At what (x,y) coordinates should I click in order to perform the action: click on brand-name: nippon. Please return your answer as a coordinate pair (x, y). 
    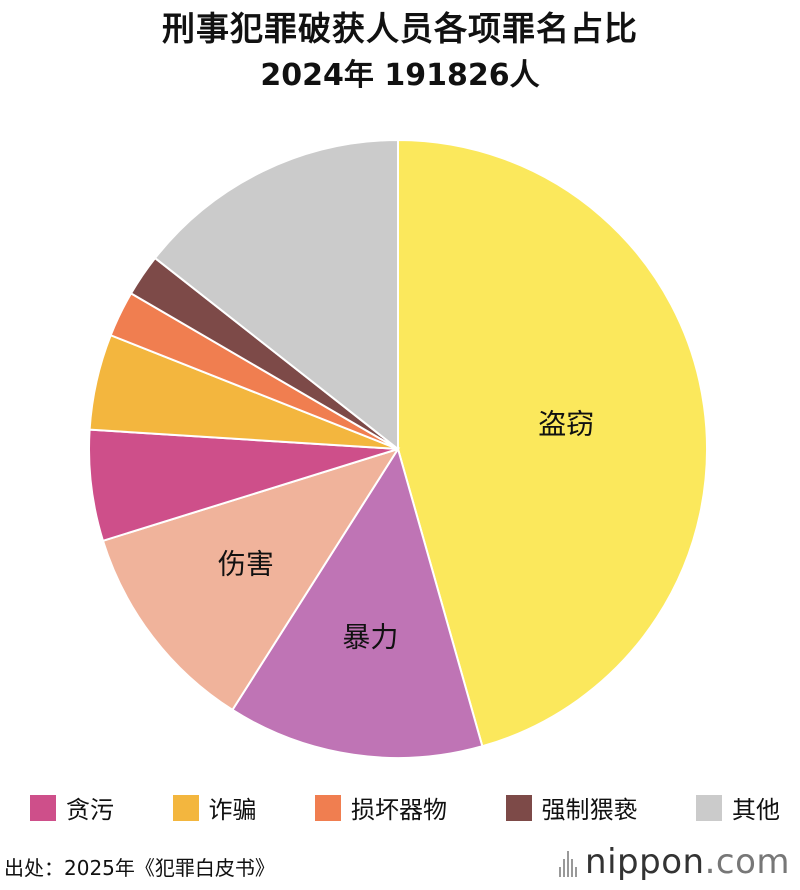
    Looking at the image, I should click on (645, 862).